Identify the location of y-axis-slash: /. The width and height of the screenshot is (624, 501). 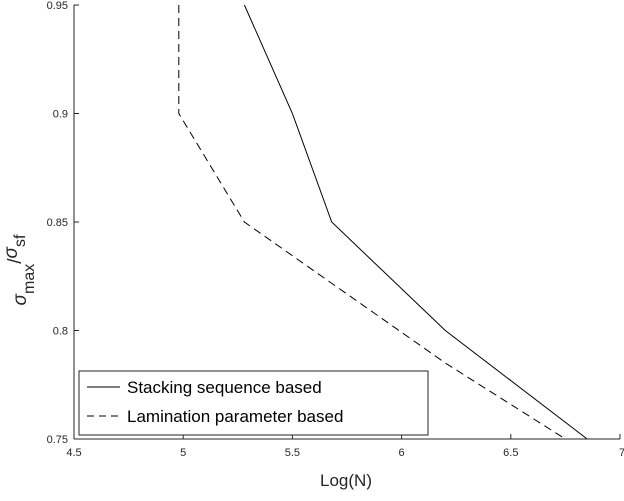
(15, 261).